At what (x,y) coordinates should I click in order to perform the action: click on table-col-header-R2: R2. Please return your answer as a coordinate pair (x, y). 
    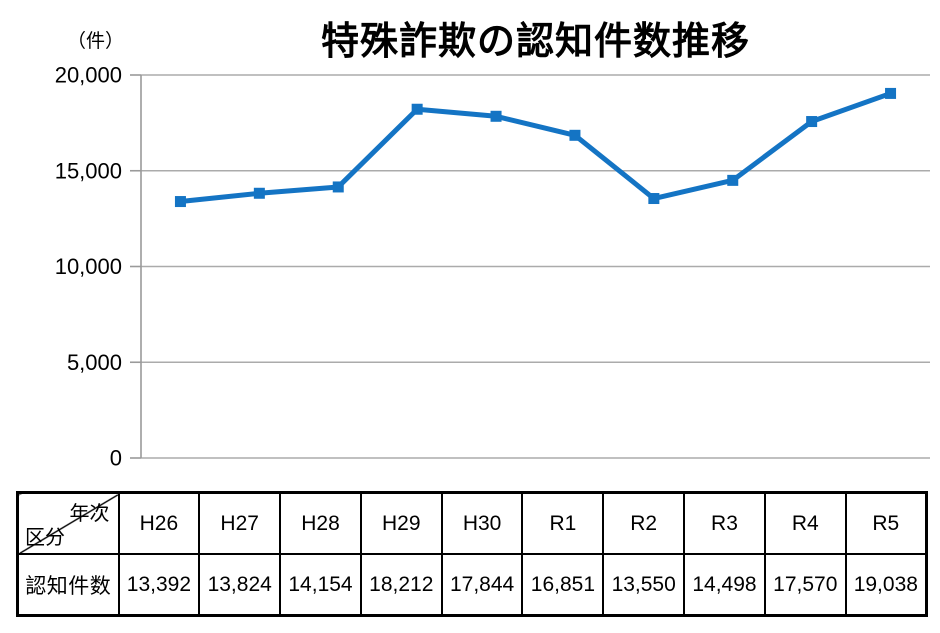
    Looking at the image, I should click on (644, 523).